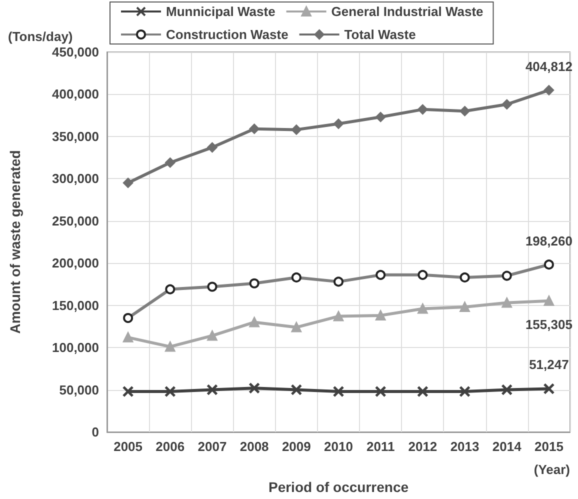 This screenshot has width=578, height=499. What do you see at coordinates (75, 178) in the screenshot?
I see `y-tick-label: 300,000` at bounding box center [75, 178].